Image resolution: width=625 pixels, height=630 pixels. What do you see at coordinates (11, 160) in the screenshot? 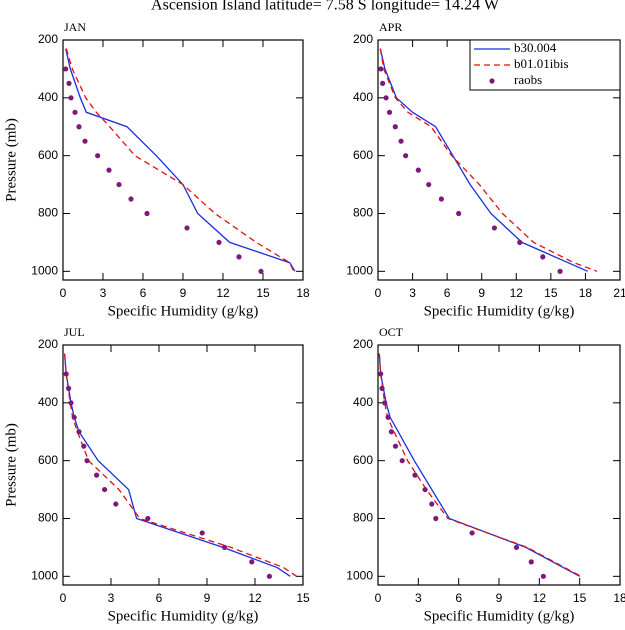
I see `y-axis-label: Pressure (mb)` at bounding box center [11, 160].